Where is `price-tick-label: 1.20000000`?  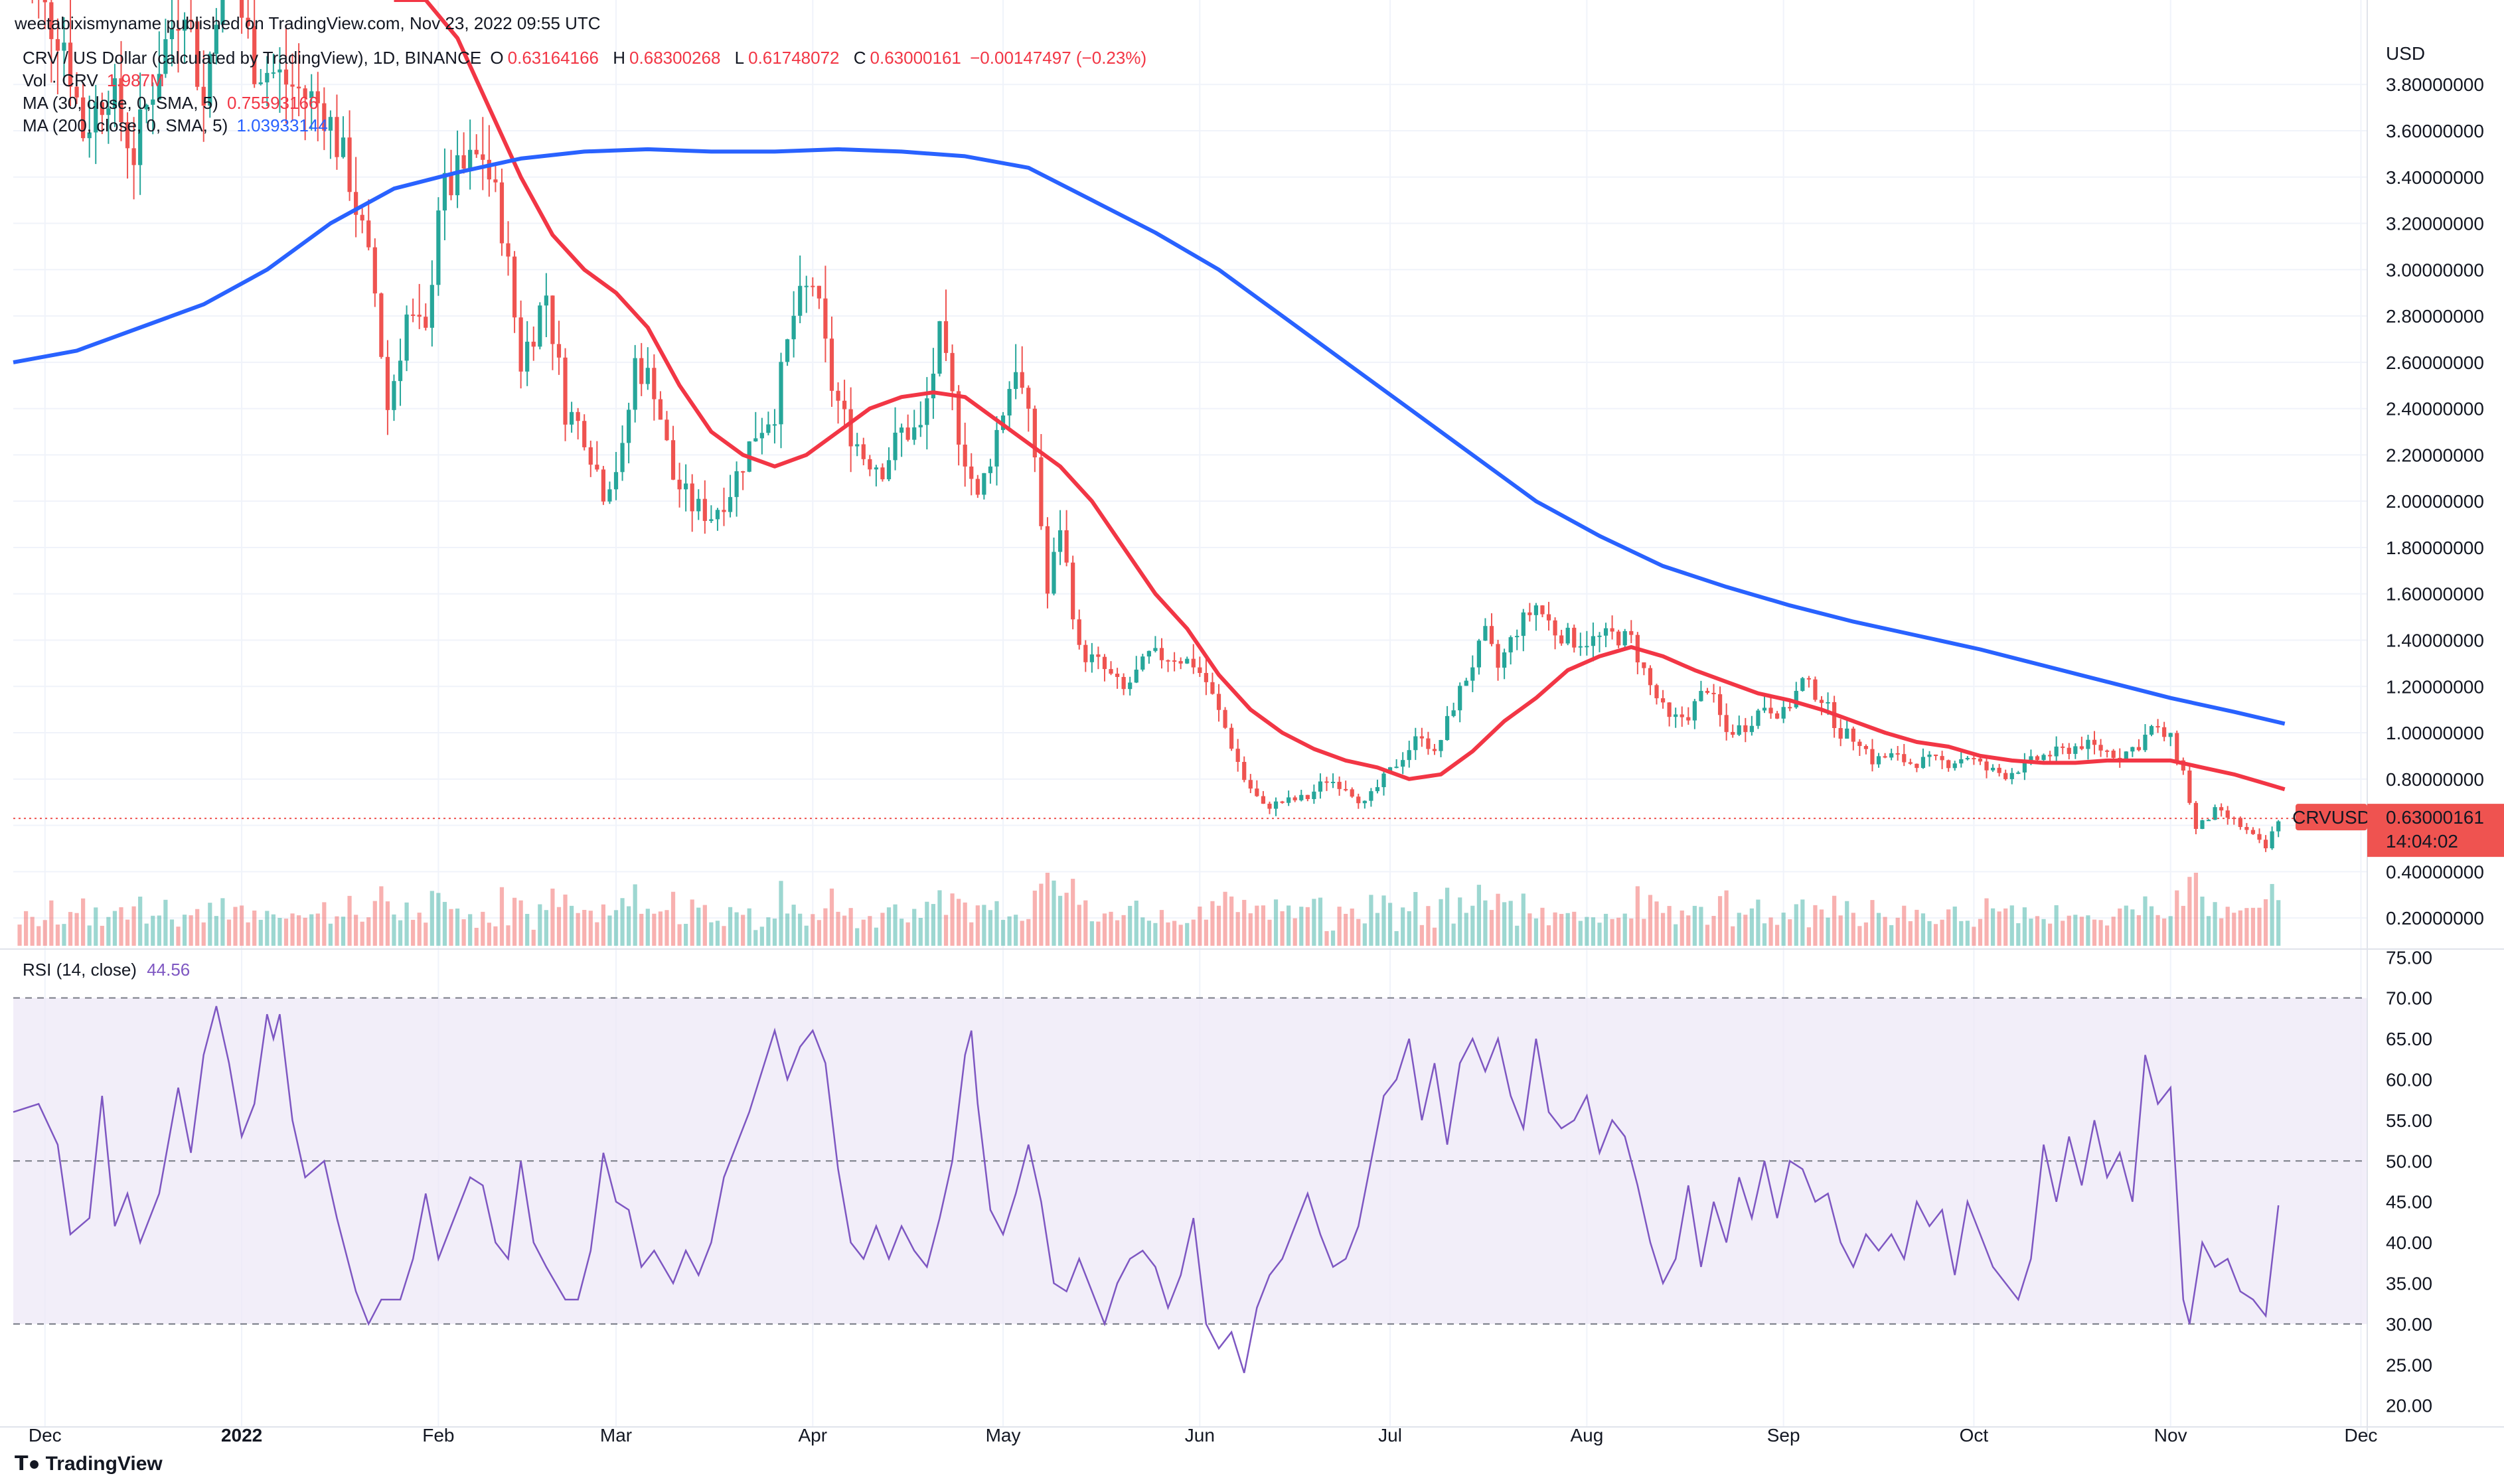
price-tick-label: 1.20000000 is located at coordinates (2435, 686).